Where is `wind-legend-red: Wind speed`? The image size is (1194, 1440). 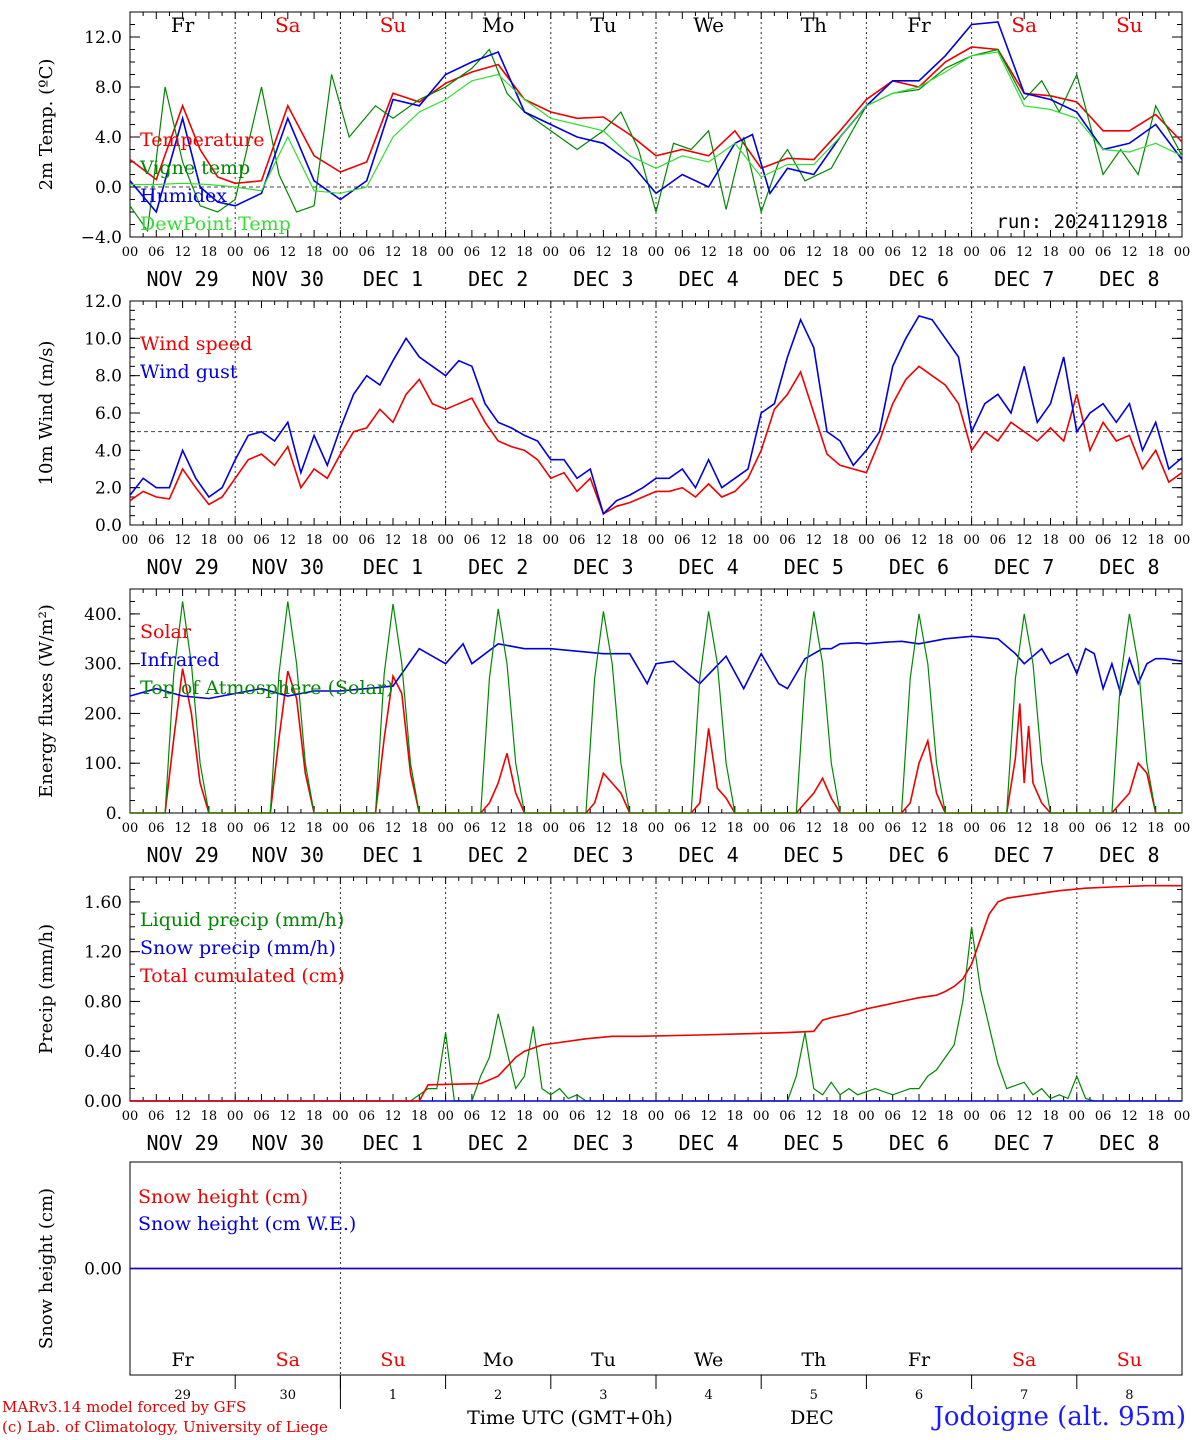
wind-legend-red: Wind speed is located at coordinates (196, 344).